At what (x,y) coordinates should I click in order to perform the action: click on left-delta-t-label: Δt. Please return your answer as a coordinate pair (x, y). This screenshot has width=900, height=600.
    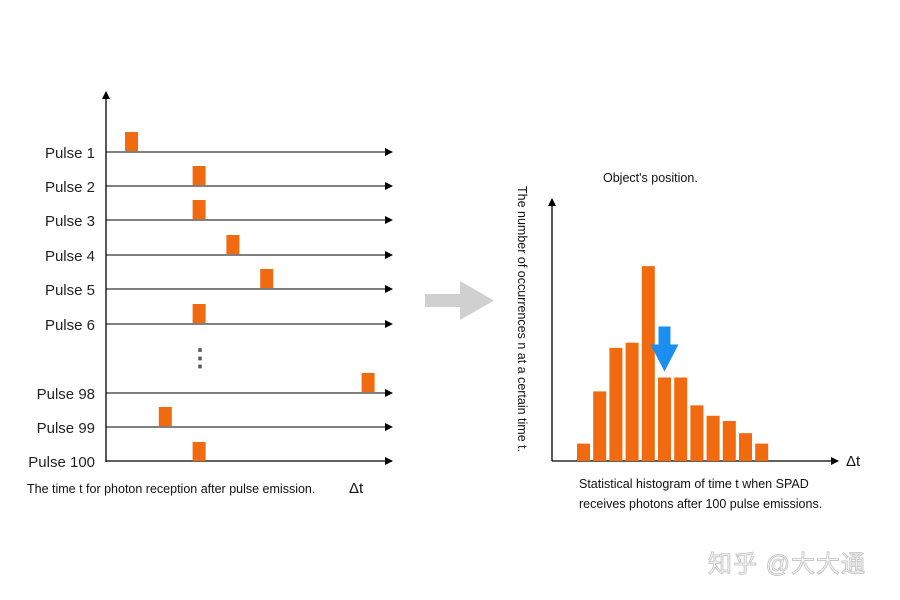
    Looking at the image, I should click on (356, 488).